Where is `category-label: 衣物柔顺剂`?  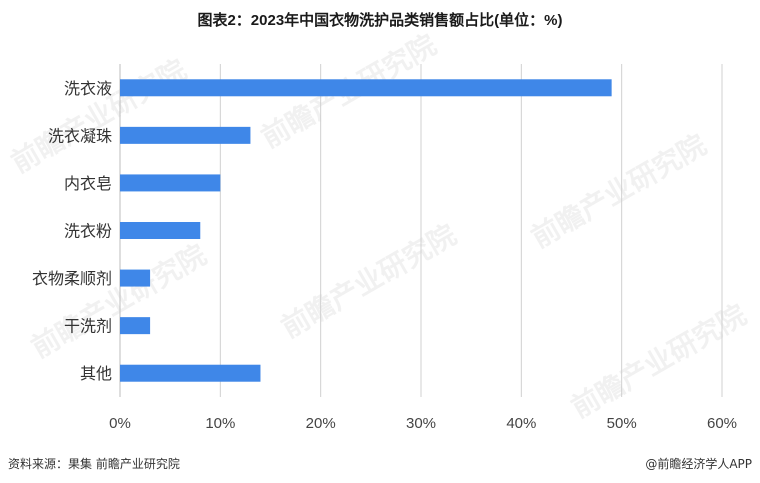 category-label: 衣物柔顺剂 is located at coordinates (72, 278).